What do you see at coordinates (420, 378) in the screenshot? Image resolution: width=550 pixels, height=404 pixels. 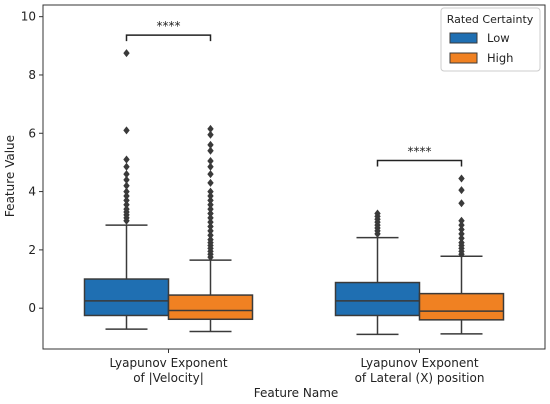 I see `x-tick-label: of Lateral (X) position` at bounding box center [420, 378].